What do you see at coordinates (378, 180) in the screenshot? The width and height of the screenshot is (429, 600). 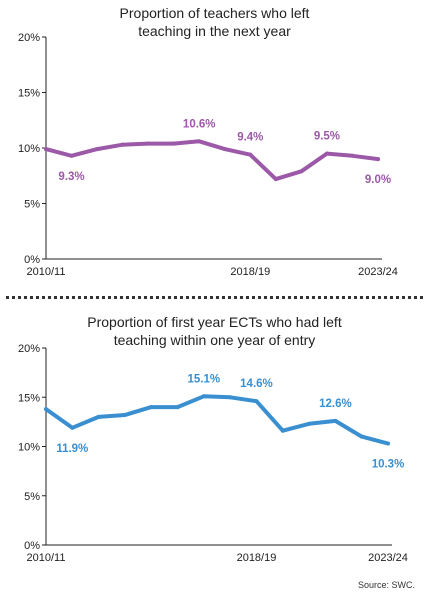 I see `data-label: 9.0%` at bounding box center [378, 180].